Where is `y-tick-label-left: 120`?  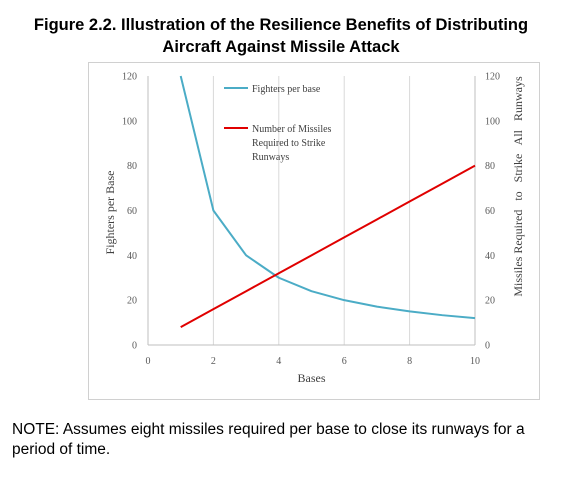
y-tick-label-left: 120 is located at coordinates (129, 77).